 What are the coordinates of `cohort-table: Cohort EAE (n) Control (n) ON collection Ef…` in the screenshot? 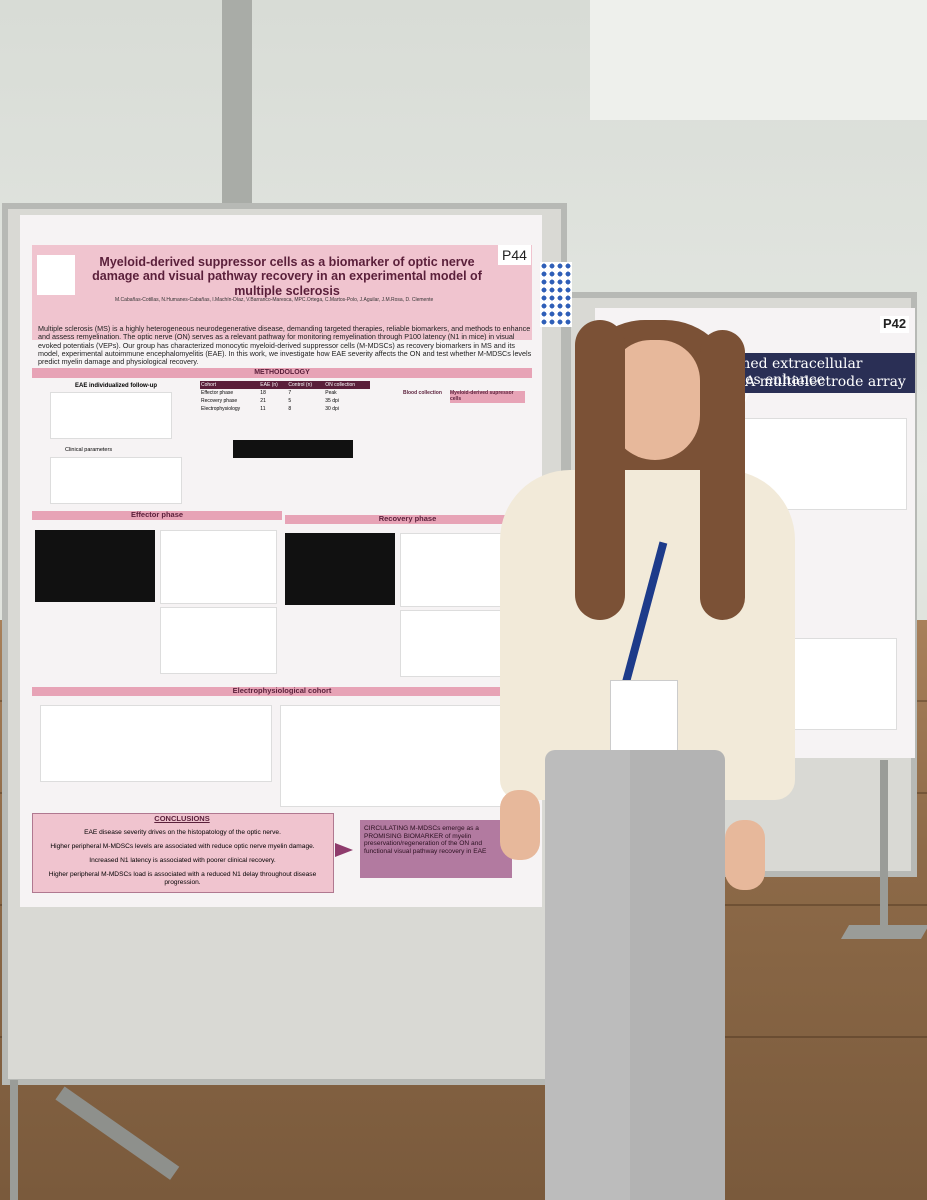 It's located at (285, 397).